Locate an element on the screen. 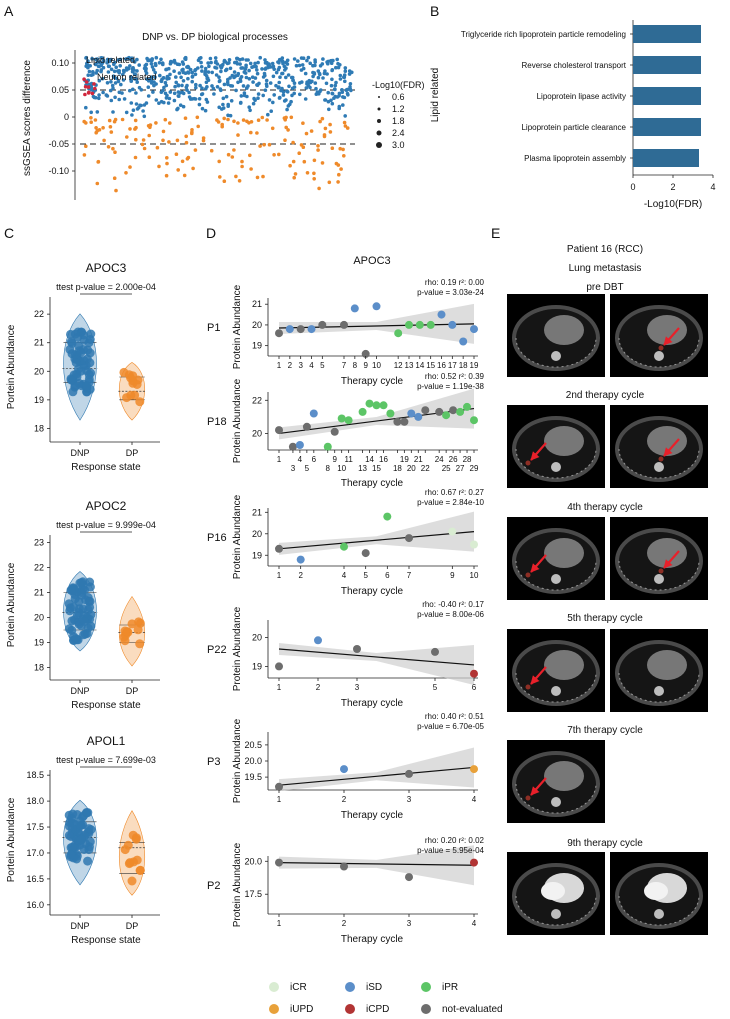 The height and width of the screenshot is (1019, 730). panel-c-ytick-label: 21 is located at coordinates (39, 593).